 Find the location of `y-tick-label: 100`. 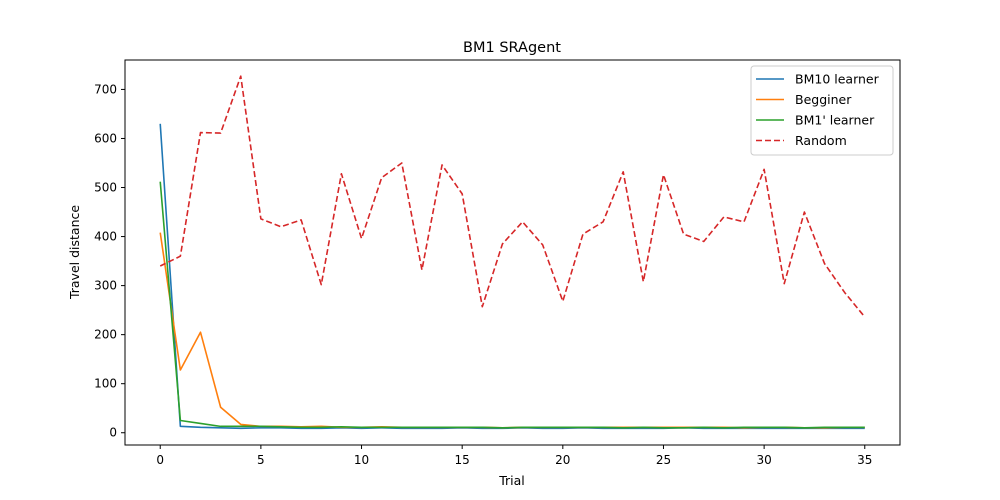

y-tick-label: 100 is located at coordinates (105, 384).